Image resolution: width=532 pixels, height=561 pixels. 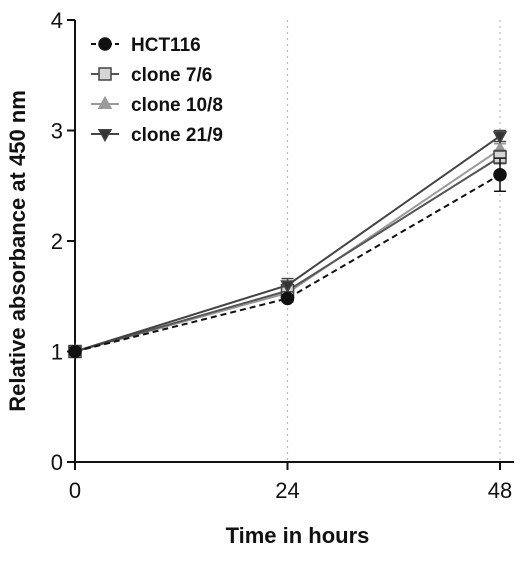 I want to click on legend-item: clone 7/6, so click(x=151, y=75).